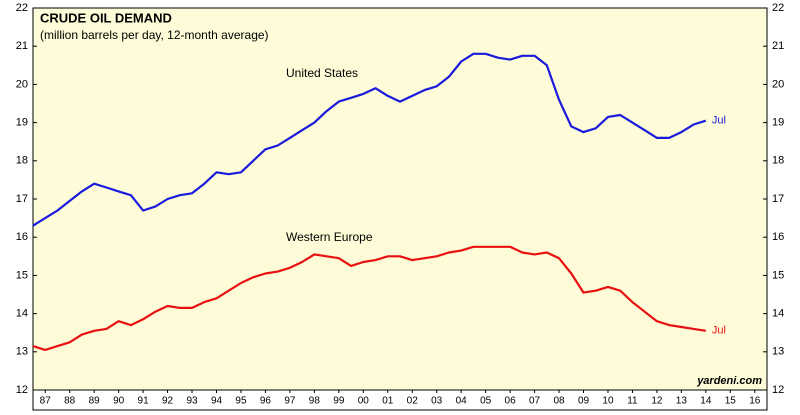 The width and height of the screenshot is (800, 415). What do you see at coordinates (755, 401) in the screenshot?
I see `x-tick-label: 16` at bounding box center [755, 401].